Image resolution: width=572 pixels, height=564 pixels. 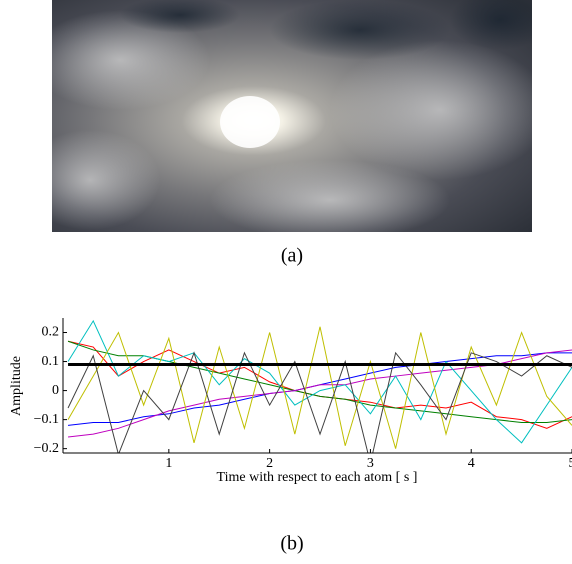 I want to click on series-line, so click(x=319, y=382).